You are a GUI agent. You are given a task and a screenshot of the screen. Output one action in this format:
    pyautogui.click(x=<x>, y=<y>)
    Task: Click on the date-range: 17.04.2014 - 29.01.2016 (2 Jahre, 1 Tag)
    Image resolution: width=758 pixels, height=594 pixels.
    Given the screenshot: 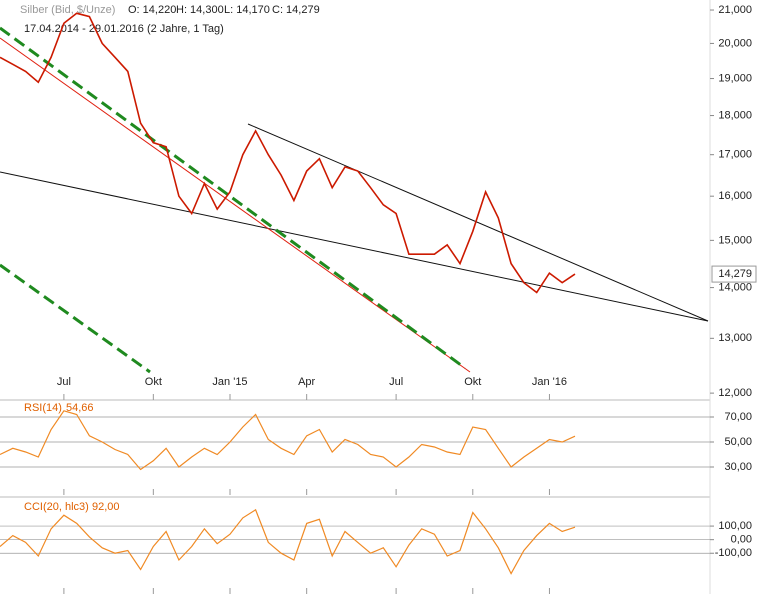 What is the action you would take?
    pyautogui.click(x=124, y=29)
    